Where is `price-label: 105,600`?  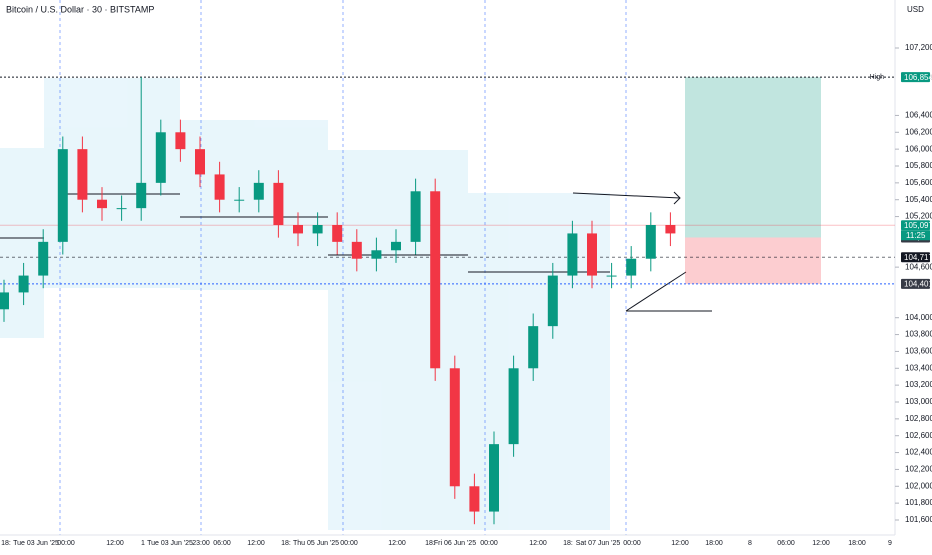 price-label: 105,600 is located at coordinates (918, 182).